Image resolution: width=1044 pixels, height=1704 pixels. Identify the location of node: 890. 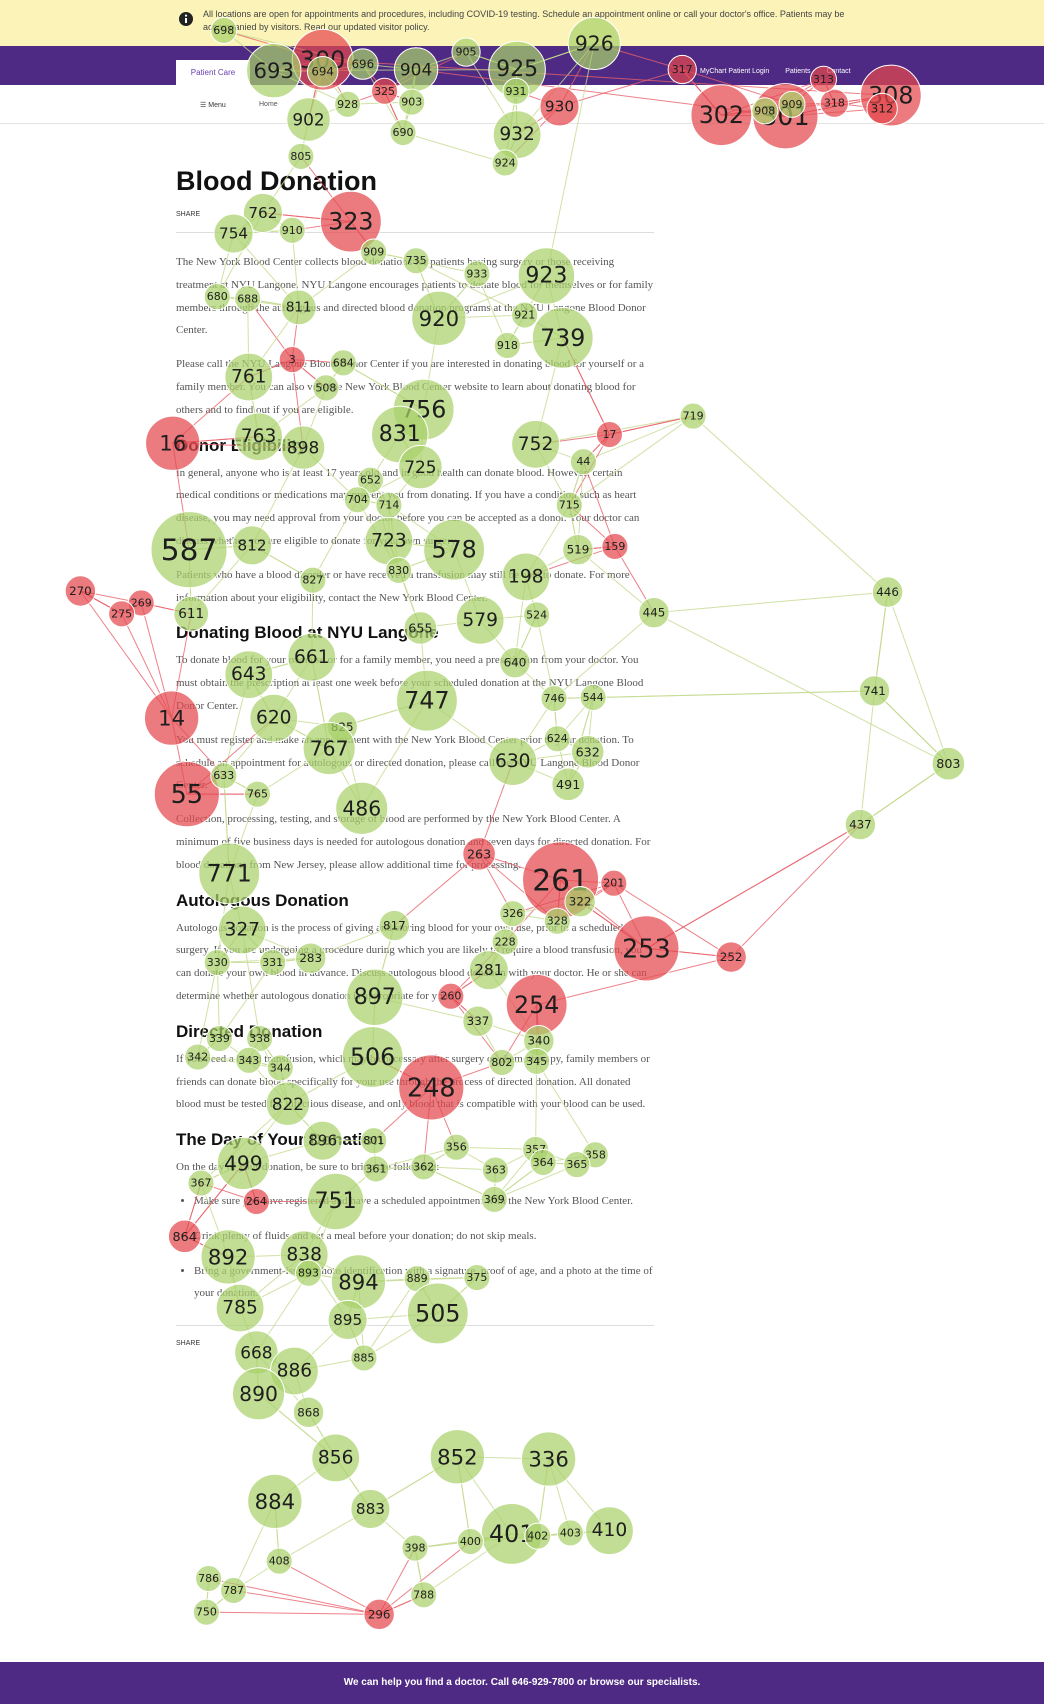
(258, 1394).